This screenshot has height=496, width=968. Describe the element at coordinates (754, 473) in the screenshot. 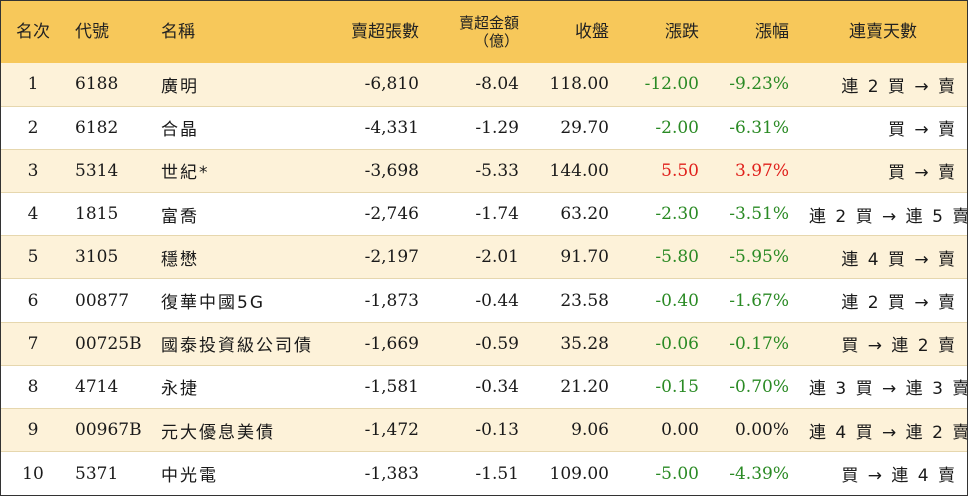

I see `cell-change-pct: -4.39%` at that location.